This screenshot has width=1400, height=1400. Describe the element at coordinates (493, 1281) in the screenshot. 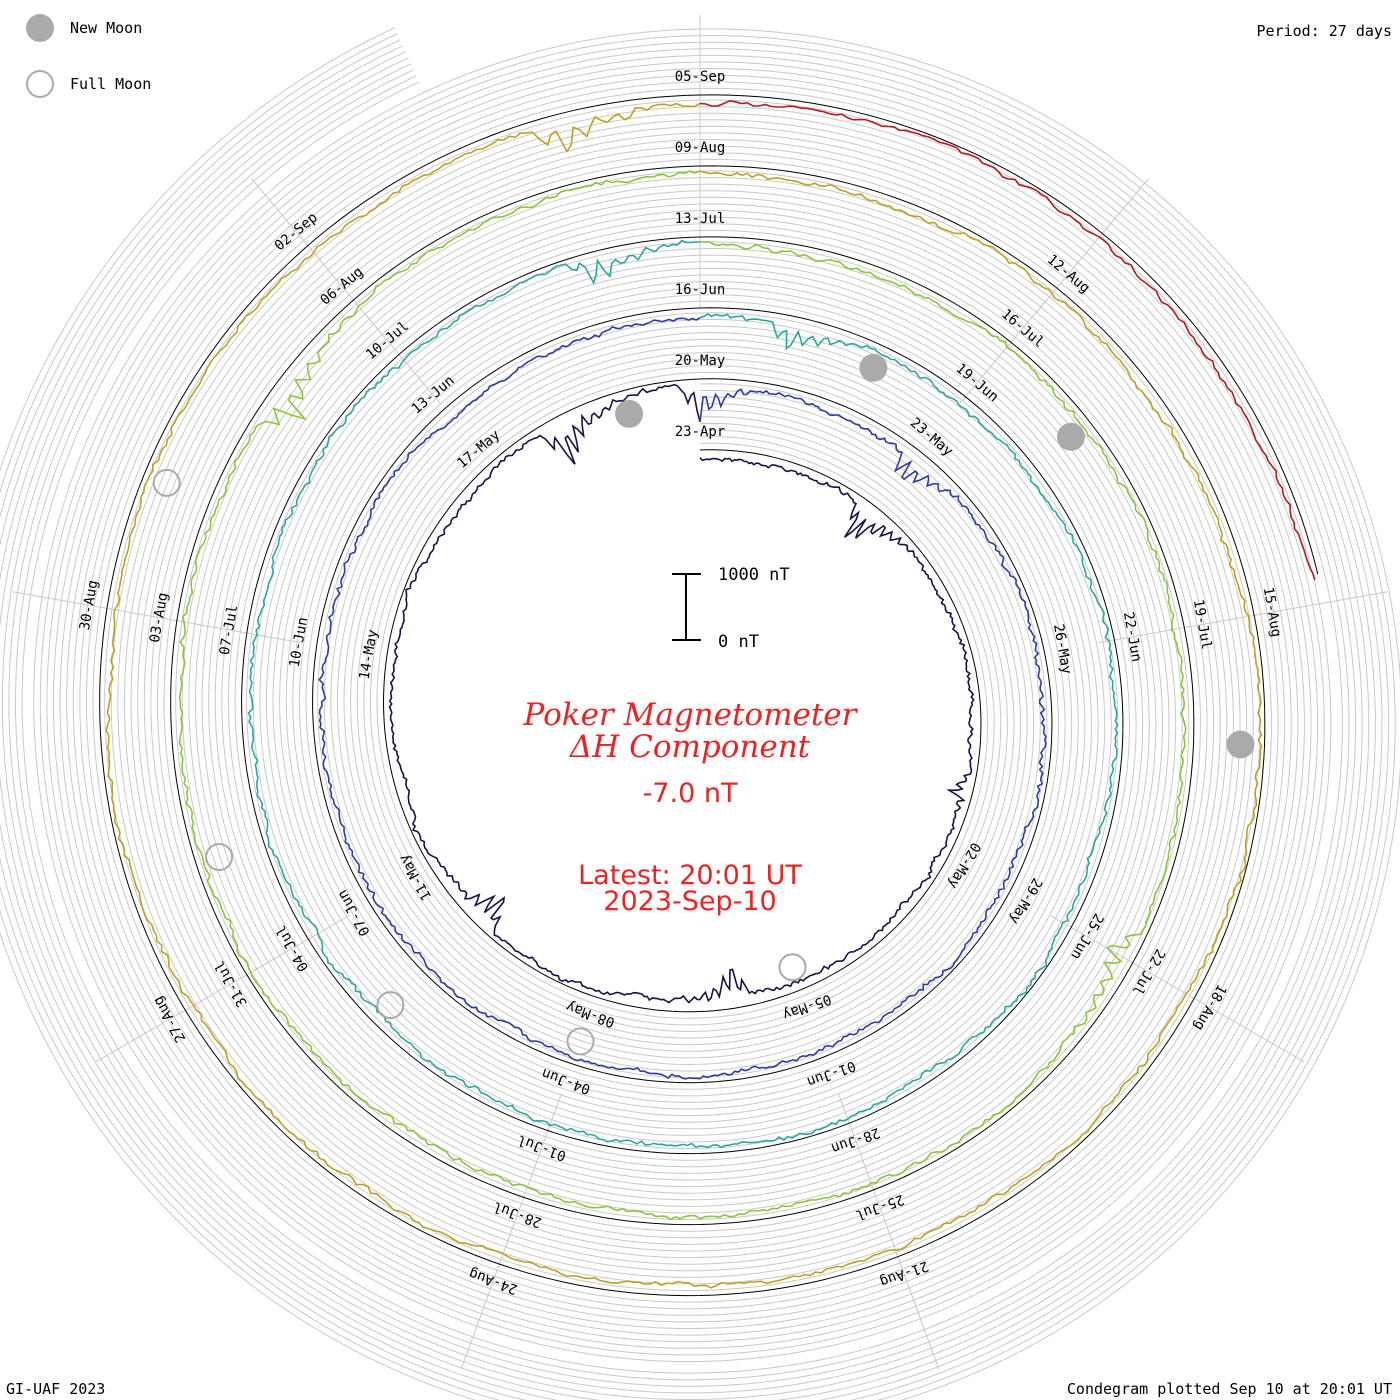

I see `date-label: 24-Aug` at that location.